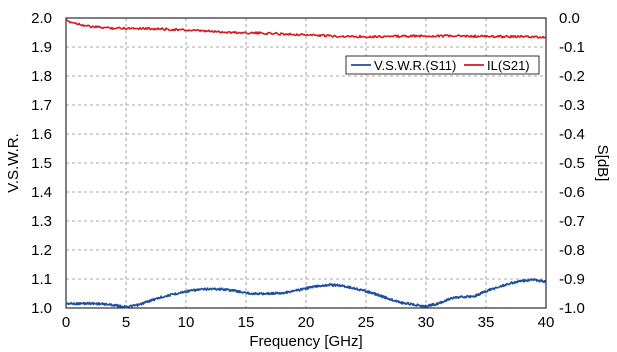 The width and height of the screenshot is (617, 352). I want to click on y-right-tick-label: -0.2, so click(572, 76).